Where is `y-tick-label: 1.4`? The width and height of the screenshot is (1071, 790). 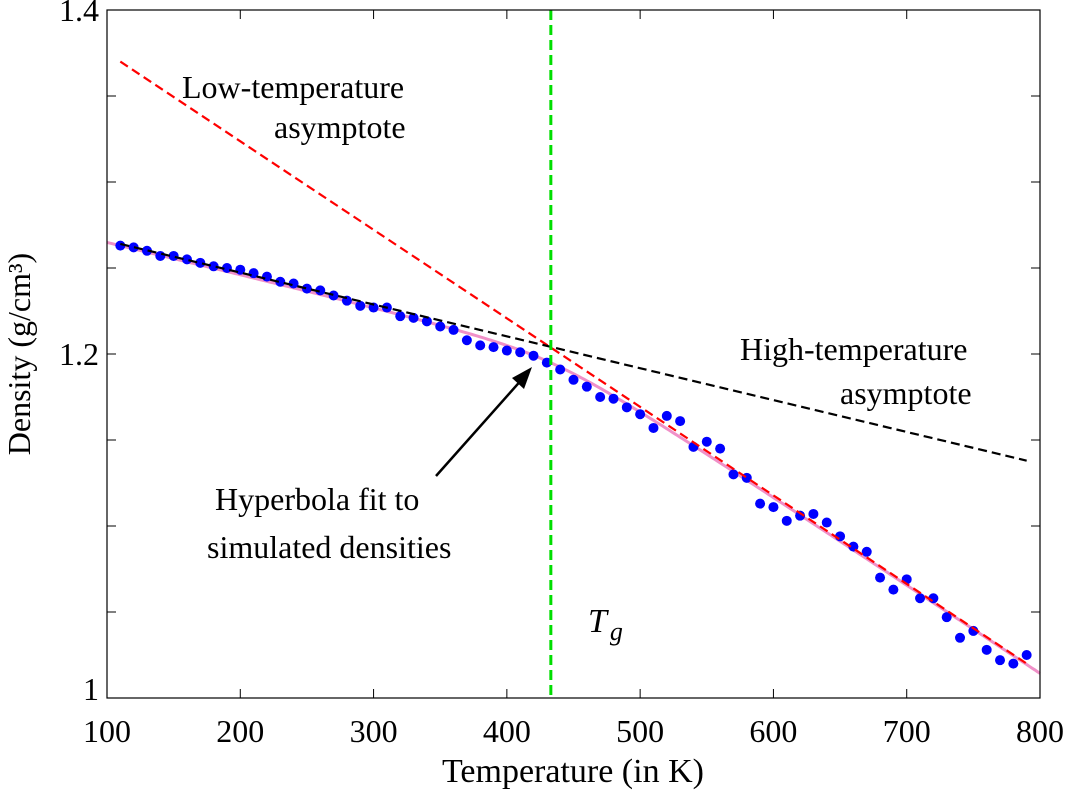
y-tick-label: 1.4 is located at coordinates (79, 14).